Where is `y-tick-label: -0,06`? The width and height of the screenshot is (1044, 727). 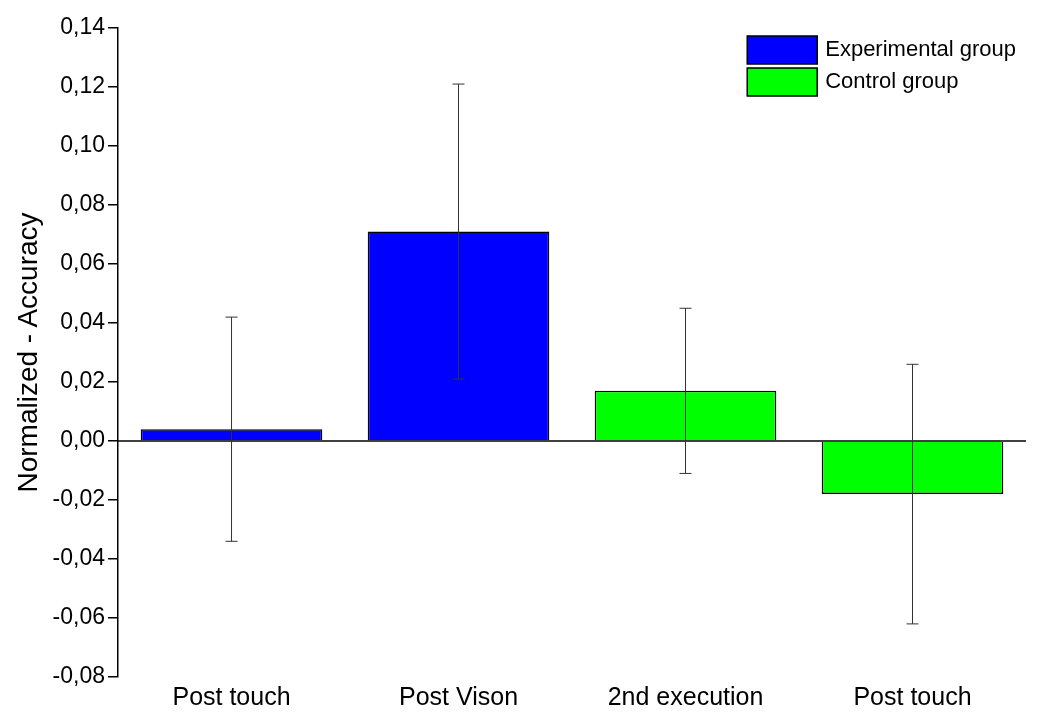
y-tick-label: -0,06 is located at coordinates (79, 616).